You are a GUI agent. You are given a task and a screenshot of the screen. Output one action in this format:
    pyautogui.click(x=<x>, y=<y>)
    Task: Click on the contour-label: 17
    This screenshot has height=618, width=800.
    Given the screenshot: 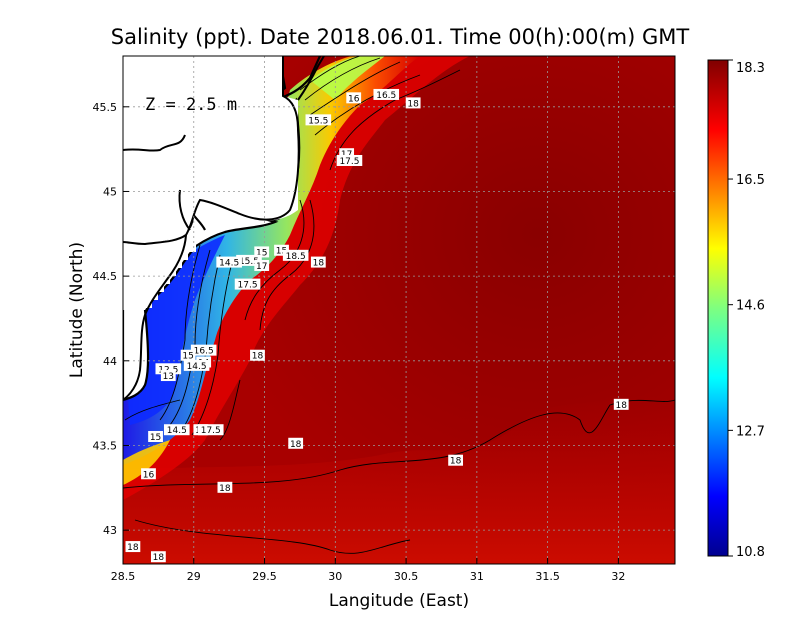 What is the action you would take?
    pyautogui.click(x=262, y=265)
    